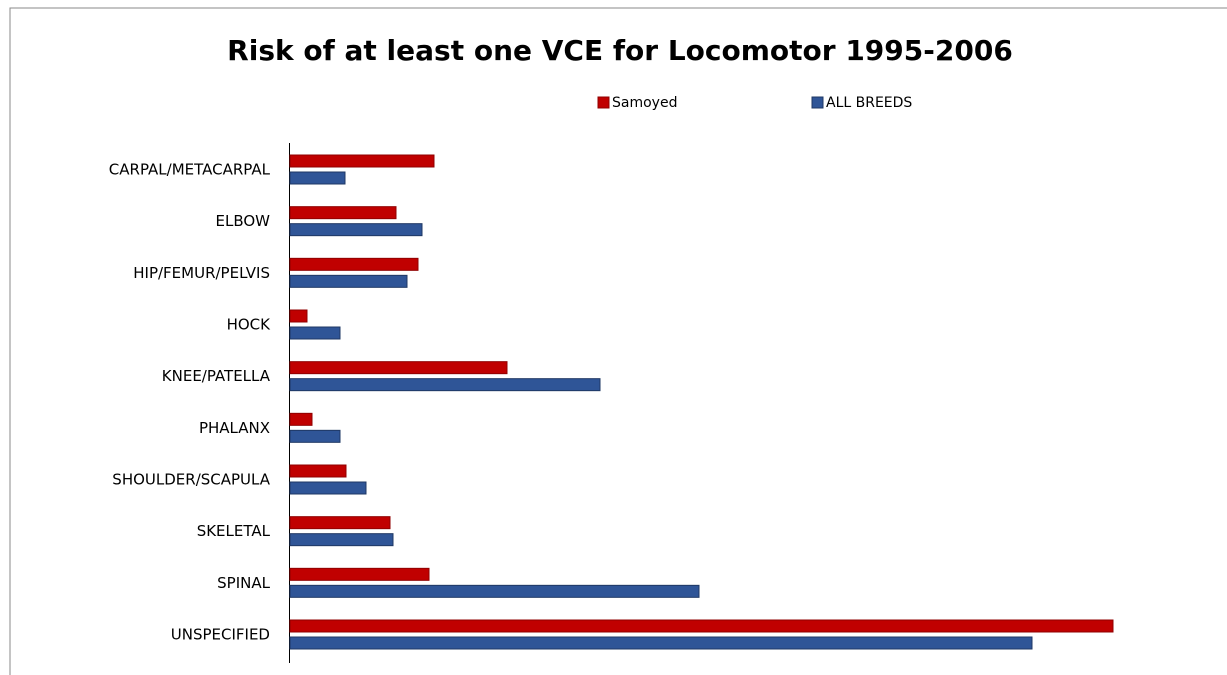 The height and width of the screenshot is (675, 1227). What do you see at coordinates (243, 583) in the screenshot?
I see `y-tick-label: SPINAL` at bounding box center [243, 583].